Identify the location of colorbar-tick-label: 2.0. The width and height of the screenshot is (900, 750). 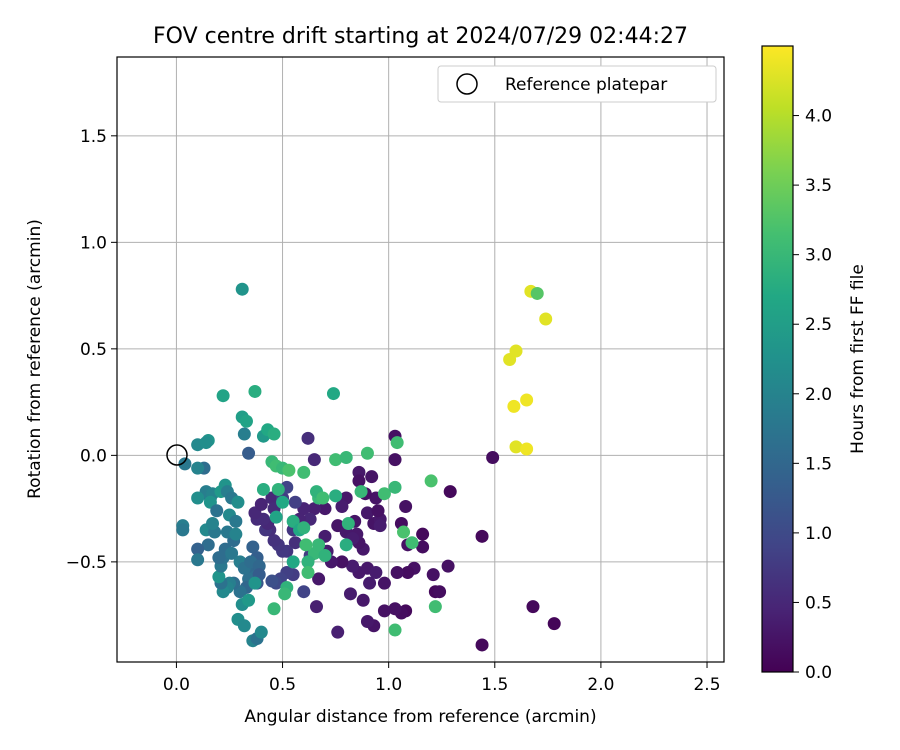
(818, 395).